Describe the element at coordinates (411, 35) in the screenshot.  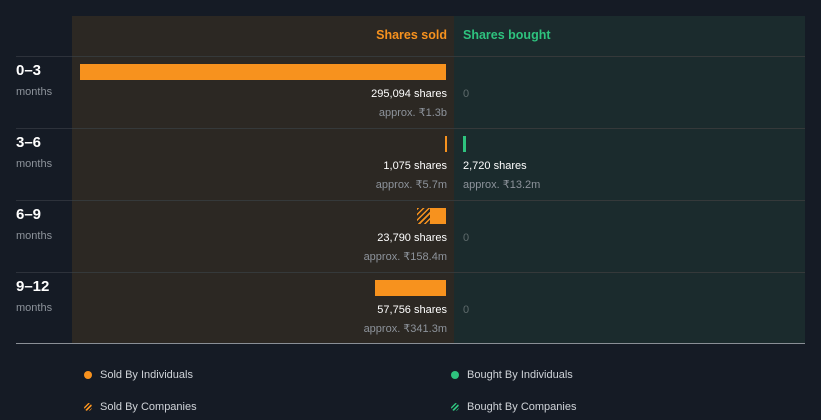
I see `shares-sold-header: Shares sold` at that location.